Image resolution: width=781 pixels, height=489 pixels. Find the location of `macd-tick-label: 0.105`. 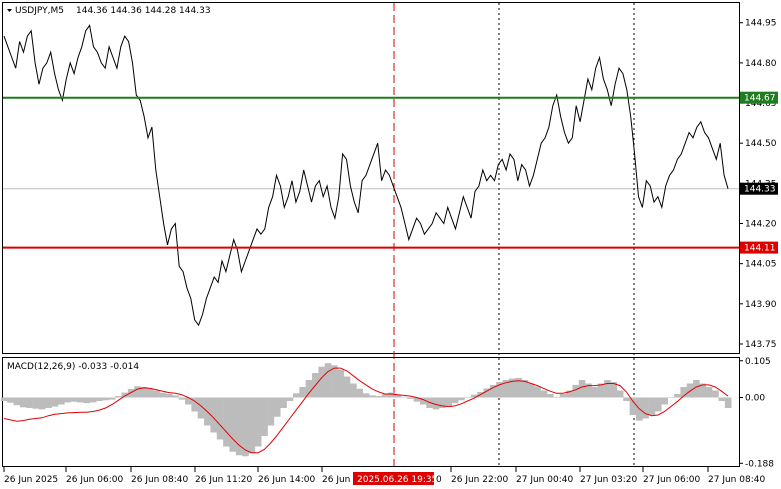

macd-tick-label: 0.105 is located at coordinates (758, 362).